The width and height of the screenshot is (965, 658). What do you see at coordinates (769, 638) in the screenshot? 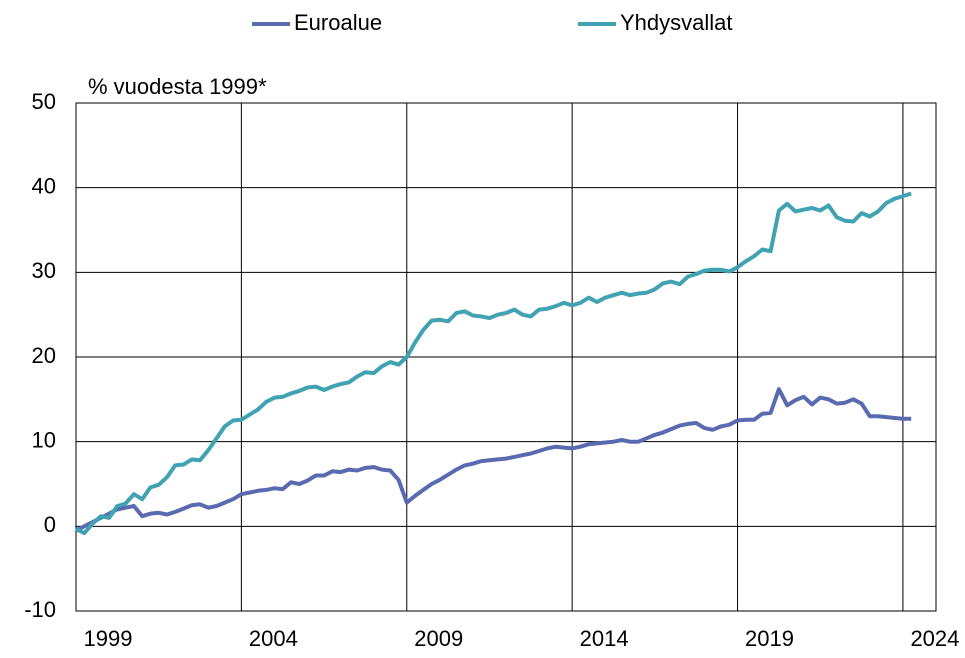
I see `x-tick-label: 2019` at bounding box center [769, 638].